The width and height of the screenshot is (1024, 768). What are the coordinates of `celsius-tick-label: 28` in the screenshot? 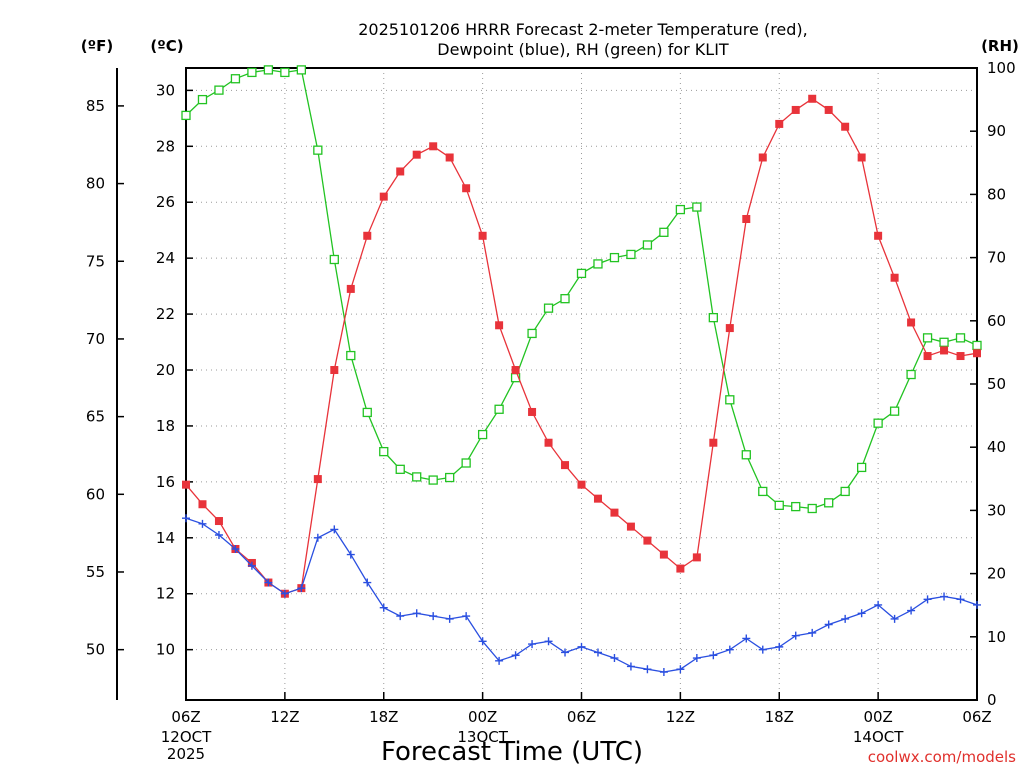 It's located at (165, 146).